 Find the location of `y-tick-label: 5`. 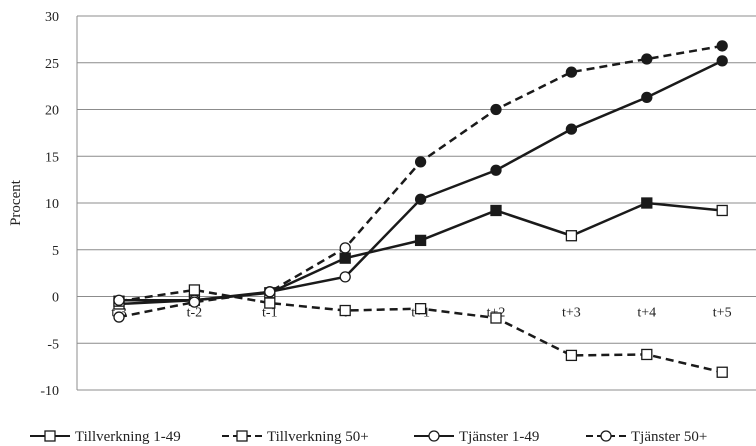

y-tick-label: 5 is located at coordinates (55, 251).